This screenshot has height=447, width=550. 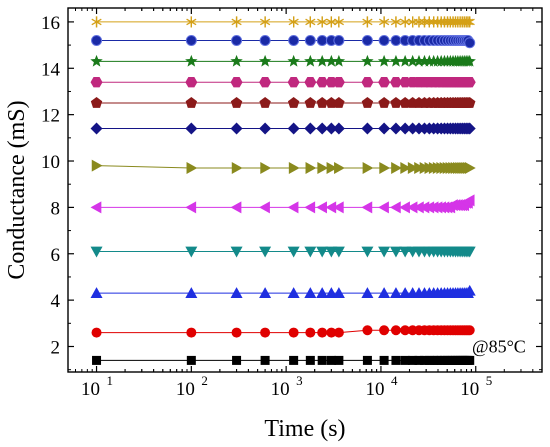 What do you see at coordinates (50, 116) in the screenshot?
I see `y-tick-label: 12` at bounding box center [50, 116].